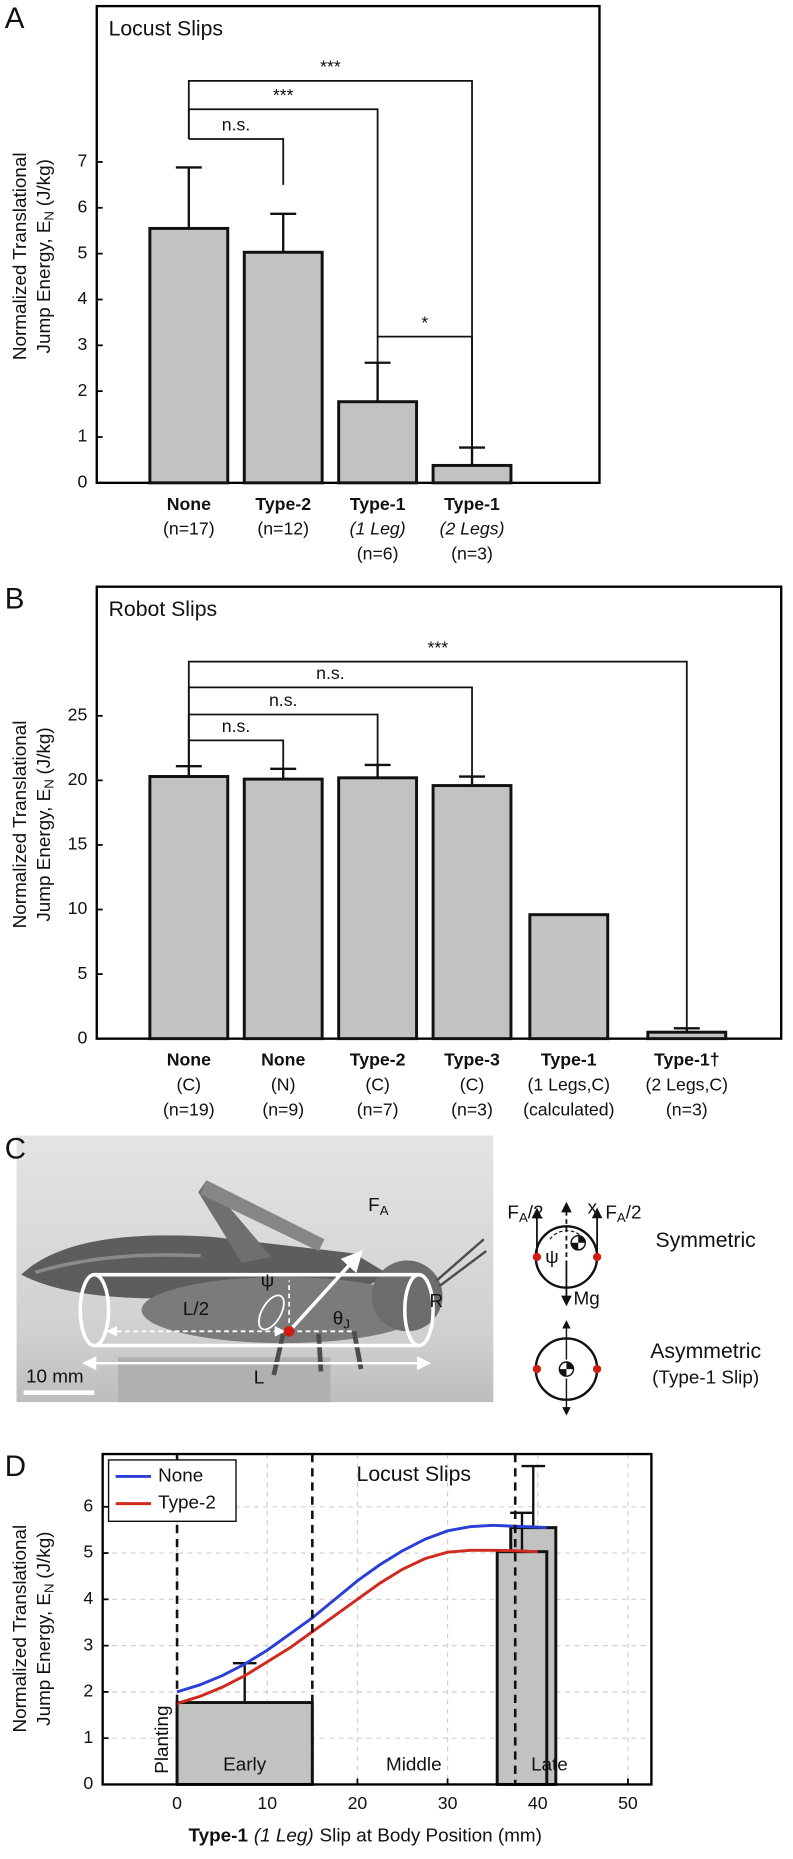 Image resolution: width=793 pixels, height=1859 pixels. Describe the element at coordinates (196, 1309) in the screenshot. I see `half-length-label: L/2` at that location.